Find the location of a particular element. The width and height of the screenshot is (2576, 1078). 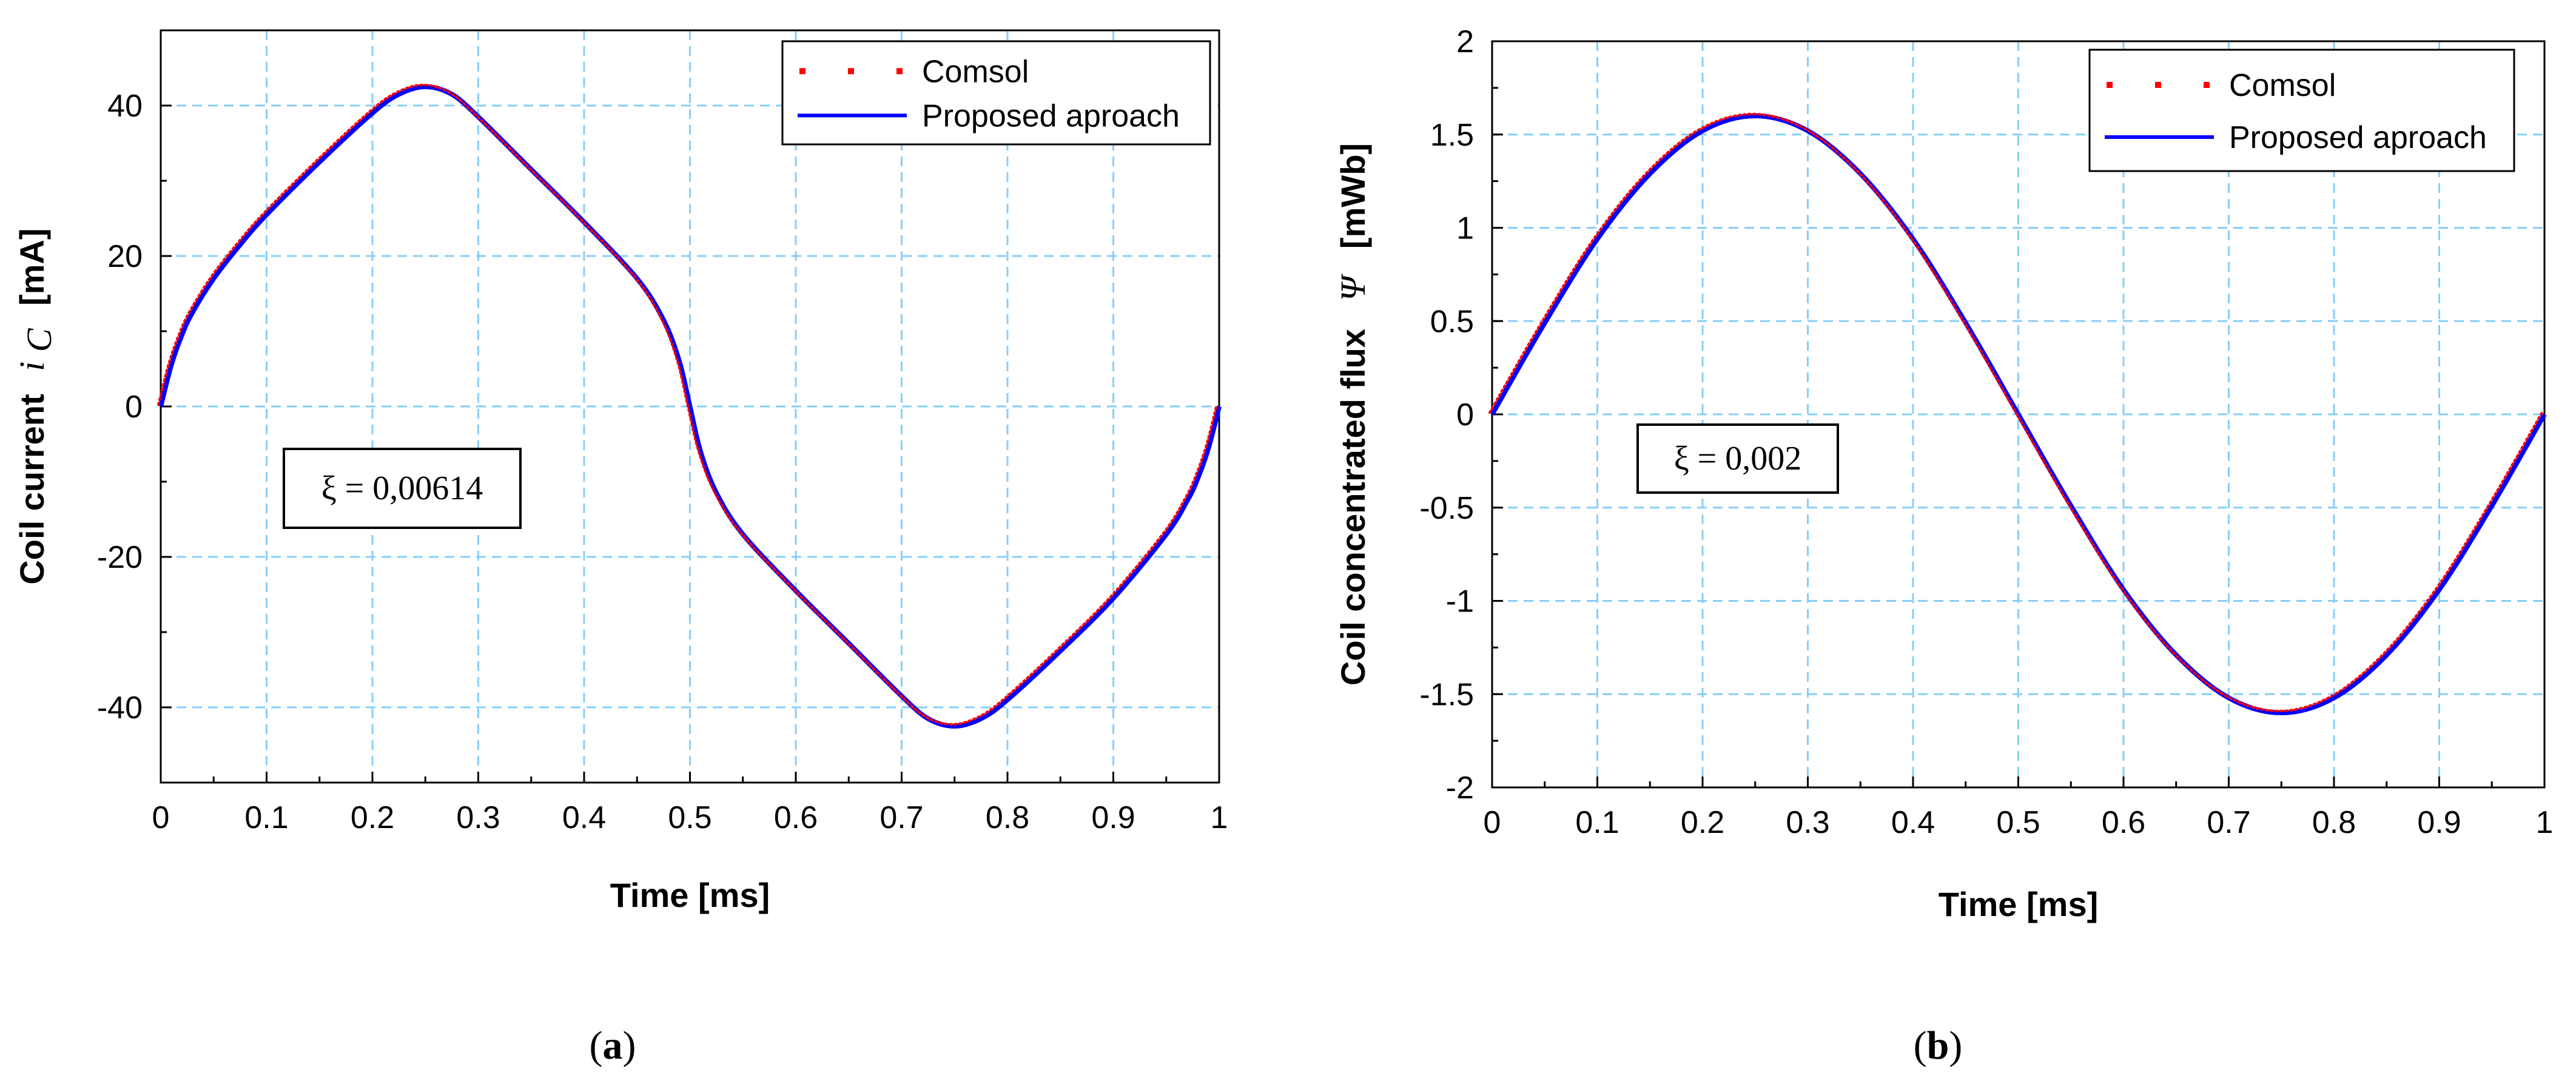

y-axis-title-a: Coil current i C [mA] is located at coordinates (35, 406).